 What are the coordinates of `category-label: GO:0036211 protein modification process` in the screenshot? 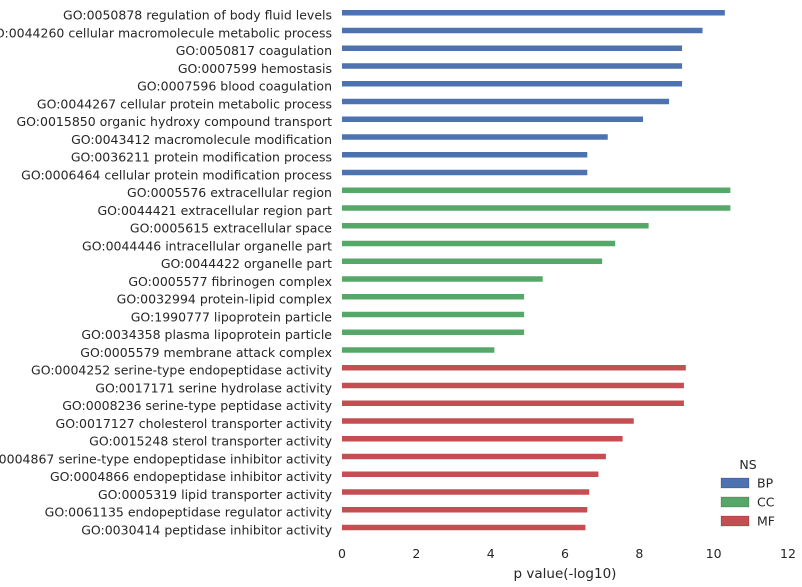 It's located at (201, 157).